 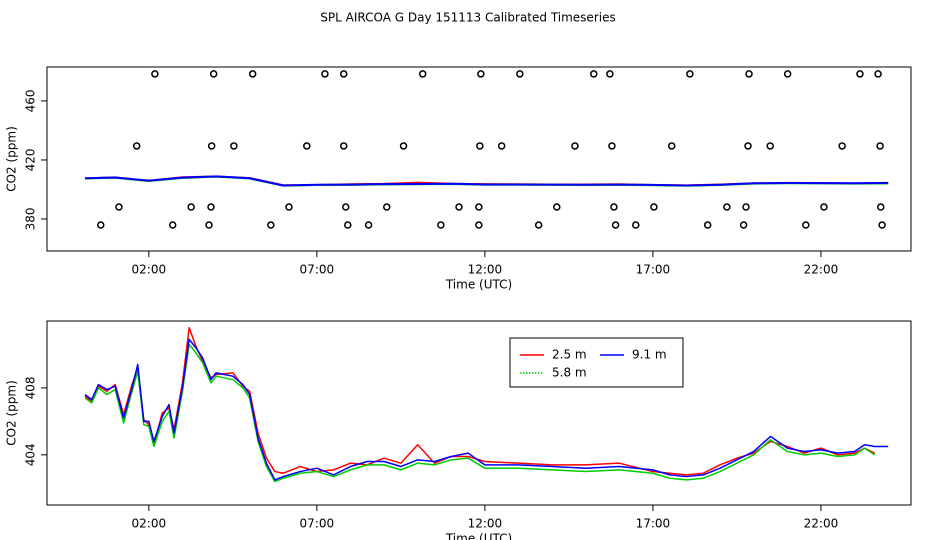 I want to click on legend-label: 9.1 m, so click(x=649, y=355).